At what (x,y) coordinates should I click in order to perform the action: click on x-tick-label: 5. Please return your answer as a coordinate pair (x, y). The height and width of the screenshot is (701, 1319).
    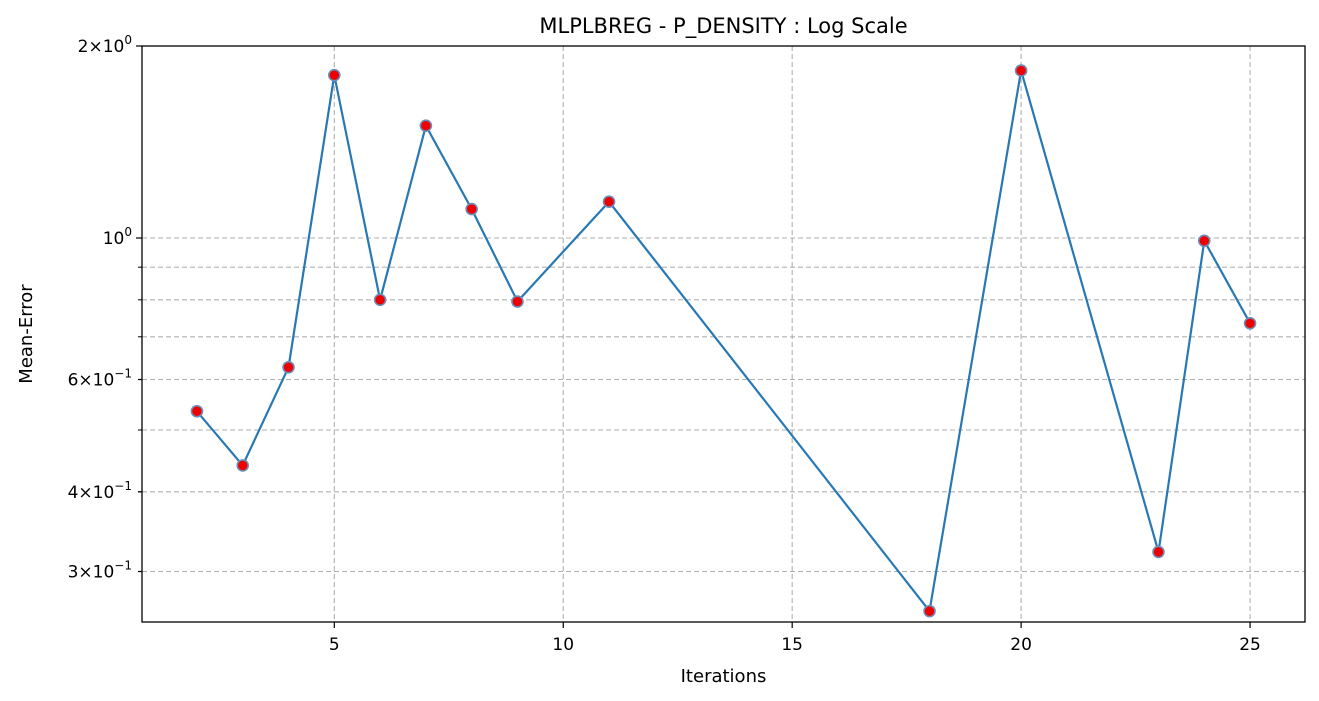
    Looking at the image, I should click on (334, 645).